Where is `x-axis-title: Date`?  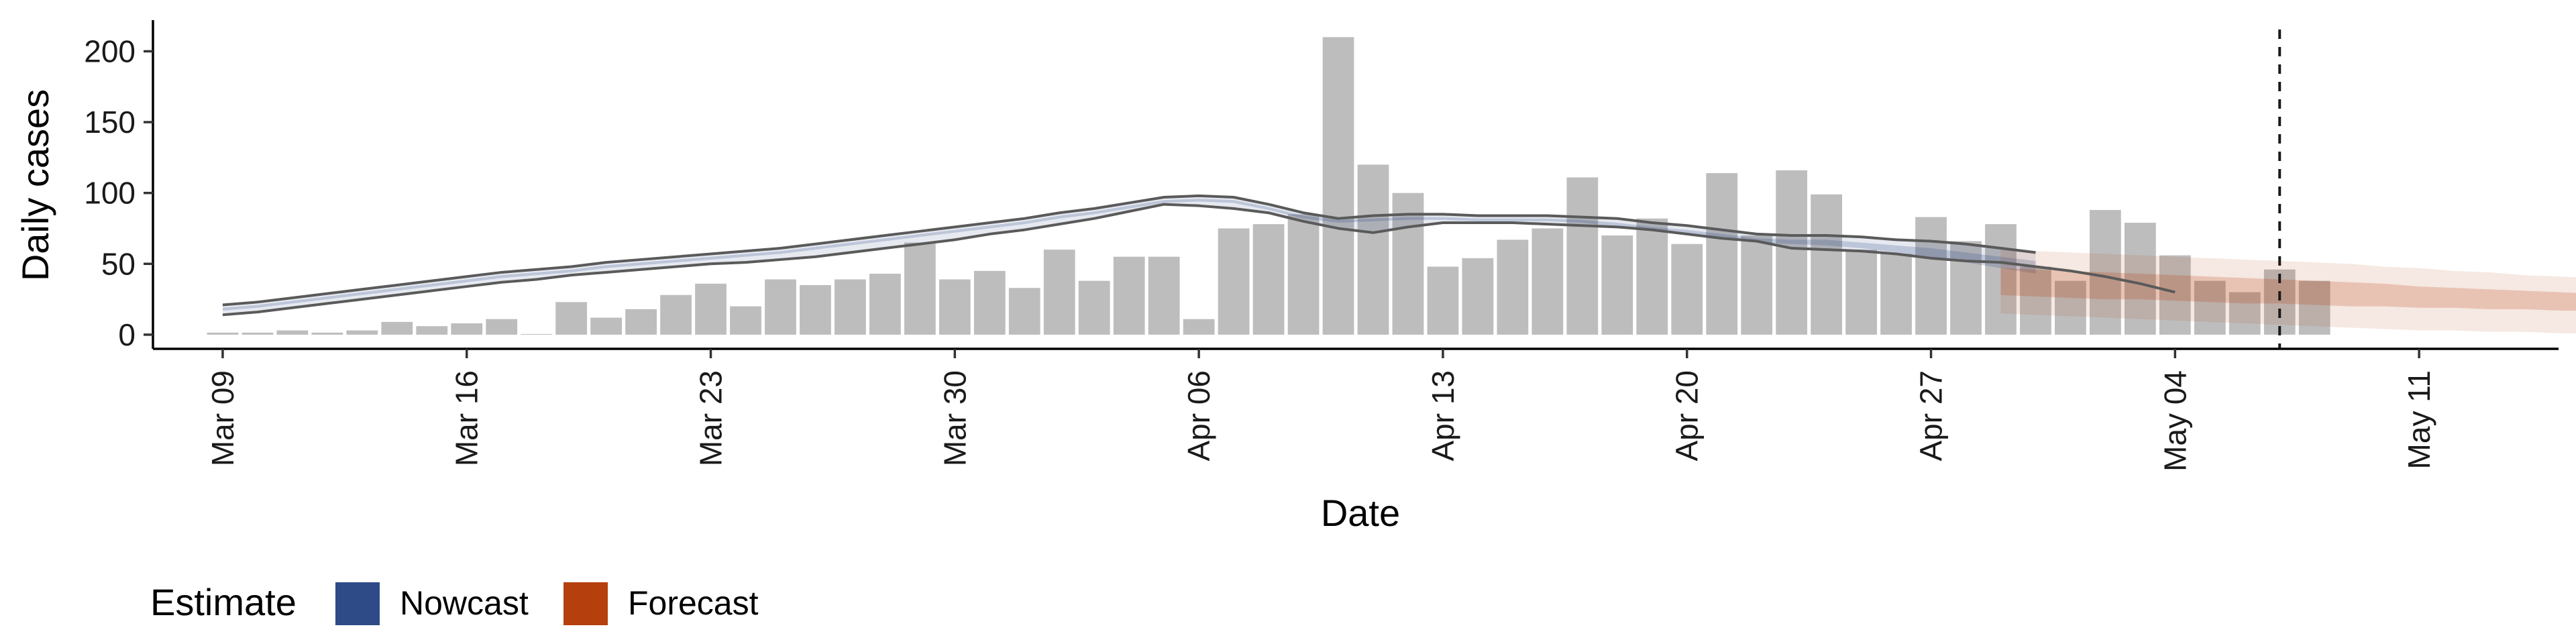 x-axis-title: Date is located at coordinates (1360, 513).